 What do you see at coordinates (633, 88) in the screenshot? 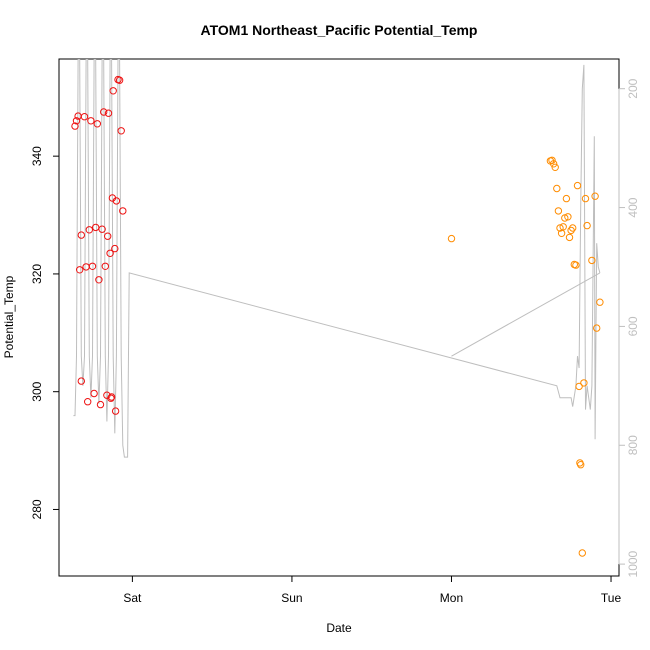
I see `right-tick-label: 200` at bounding box center [633, 88].